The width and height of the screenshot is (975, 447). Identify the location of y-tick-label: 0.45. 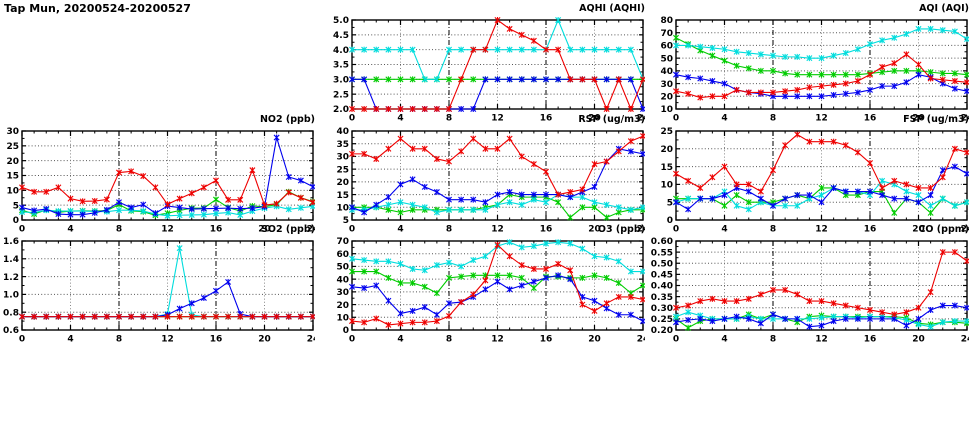
(662, 276).